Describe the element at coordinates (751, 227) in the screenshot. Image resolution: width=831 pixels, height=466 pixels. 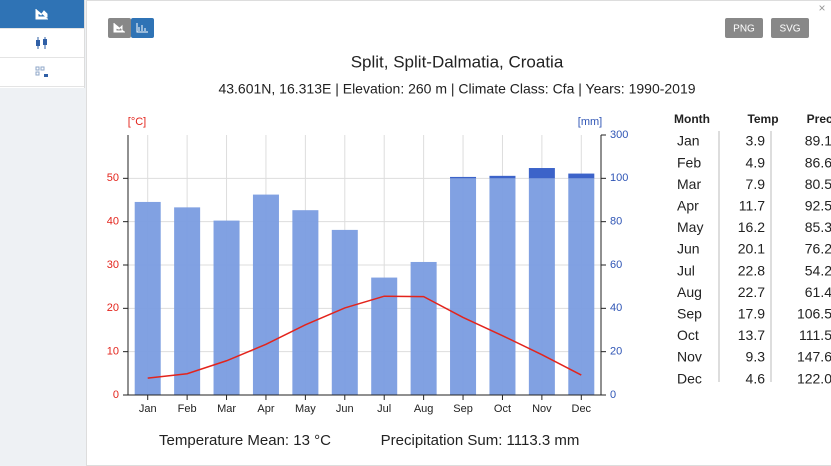
I see `table-cell: 16.2` at that location.